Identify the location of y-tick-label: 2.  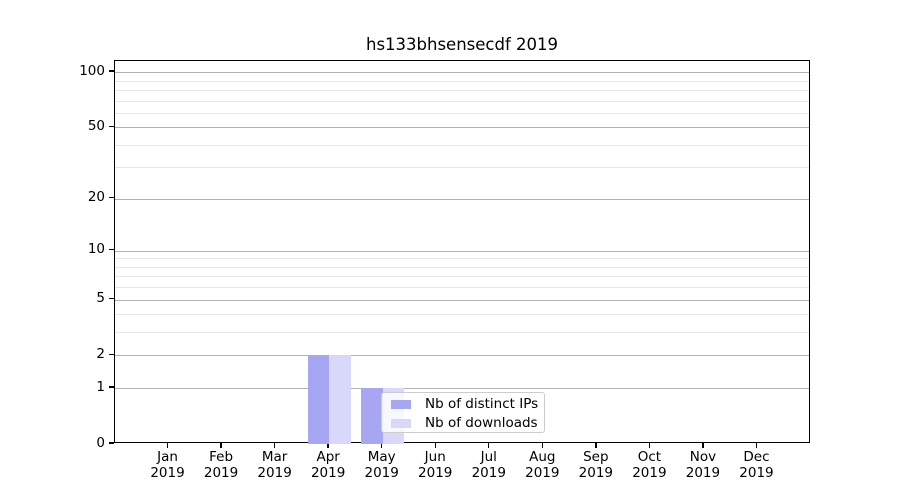
(100, 353).